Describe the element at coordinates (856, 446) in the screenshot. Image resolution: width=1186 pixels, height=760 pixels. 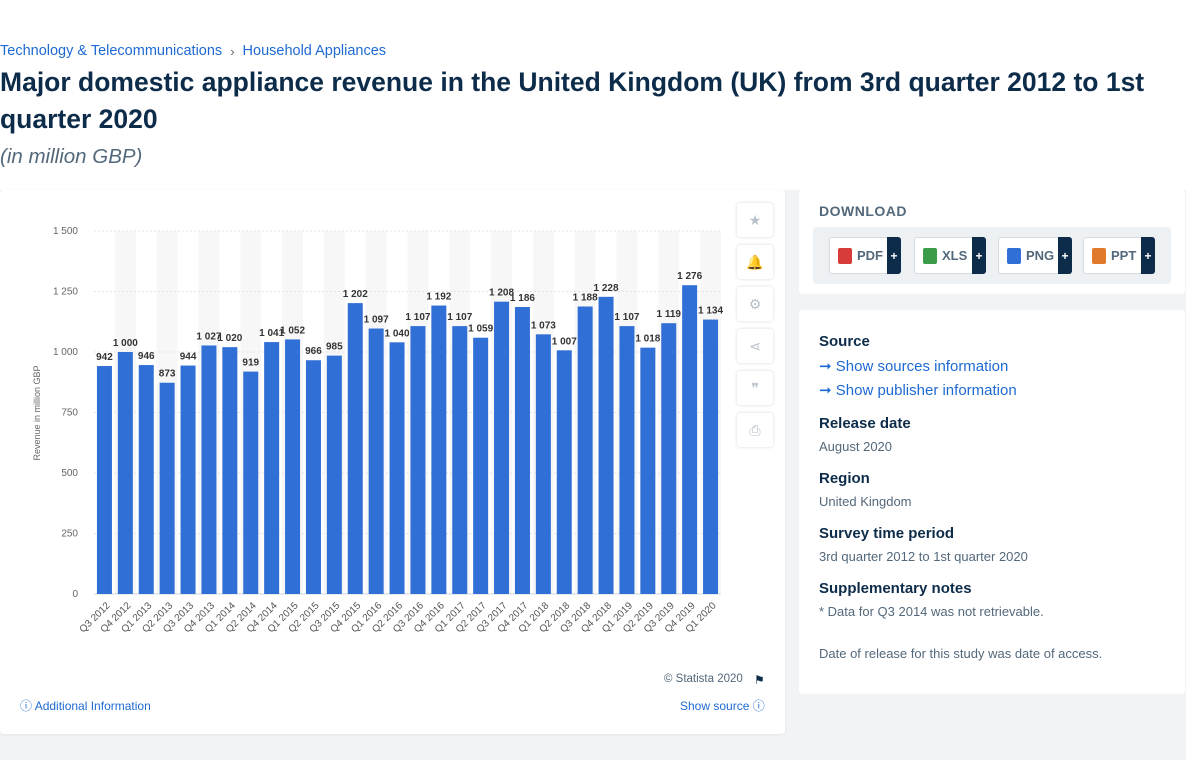
I see `release-date-value: August 2020` at that location.